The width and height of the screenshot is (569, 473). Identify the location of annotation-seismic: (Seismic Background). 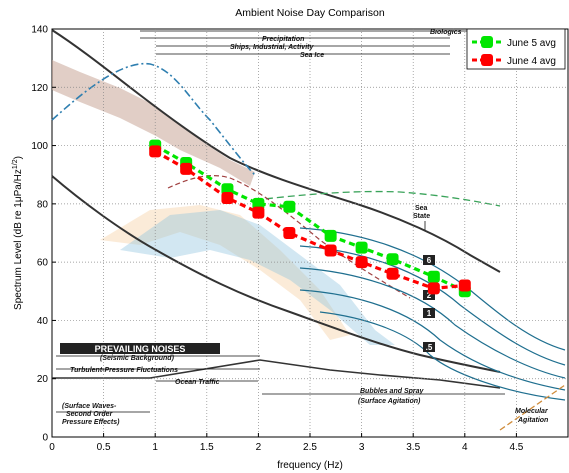
(137, 358).